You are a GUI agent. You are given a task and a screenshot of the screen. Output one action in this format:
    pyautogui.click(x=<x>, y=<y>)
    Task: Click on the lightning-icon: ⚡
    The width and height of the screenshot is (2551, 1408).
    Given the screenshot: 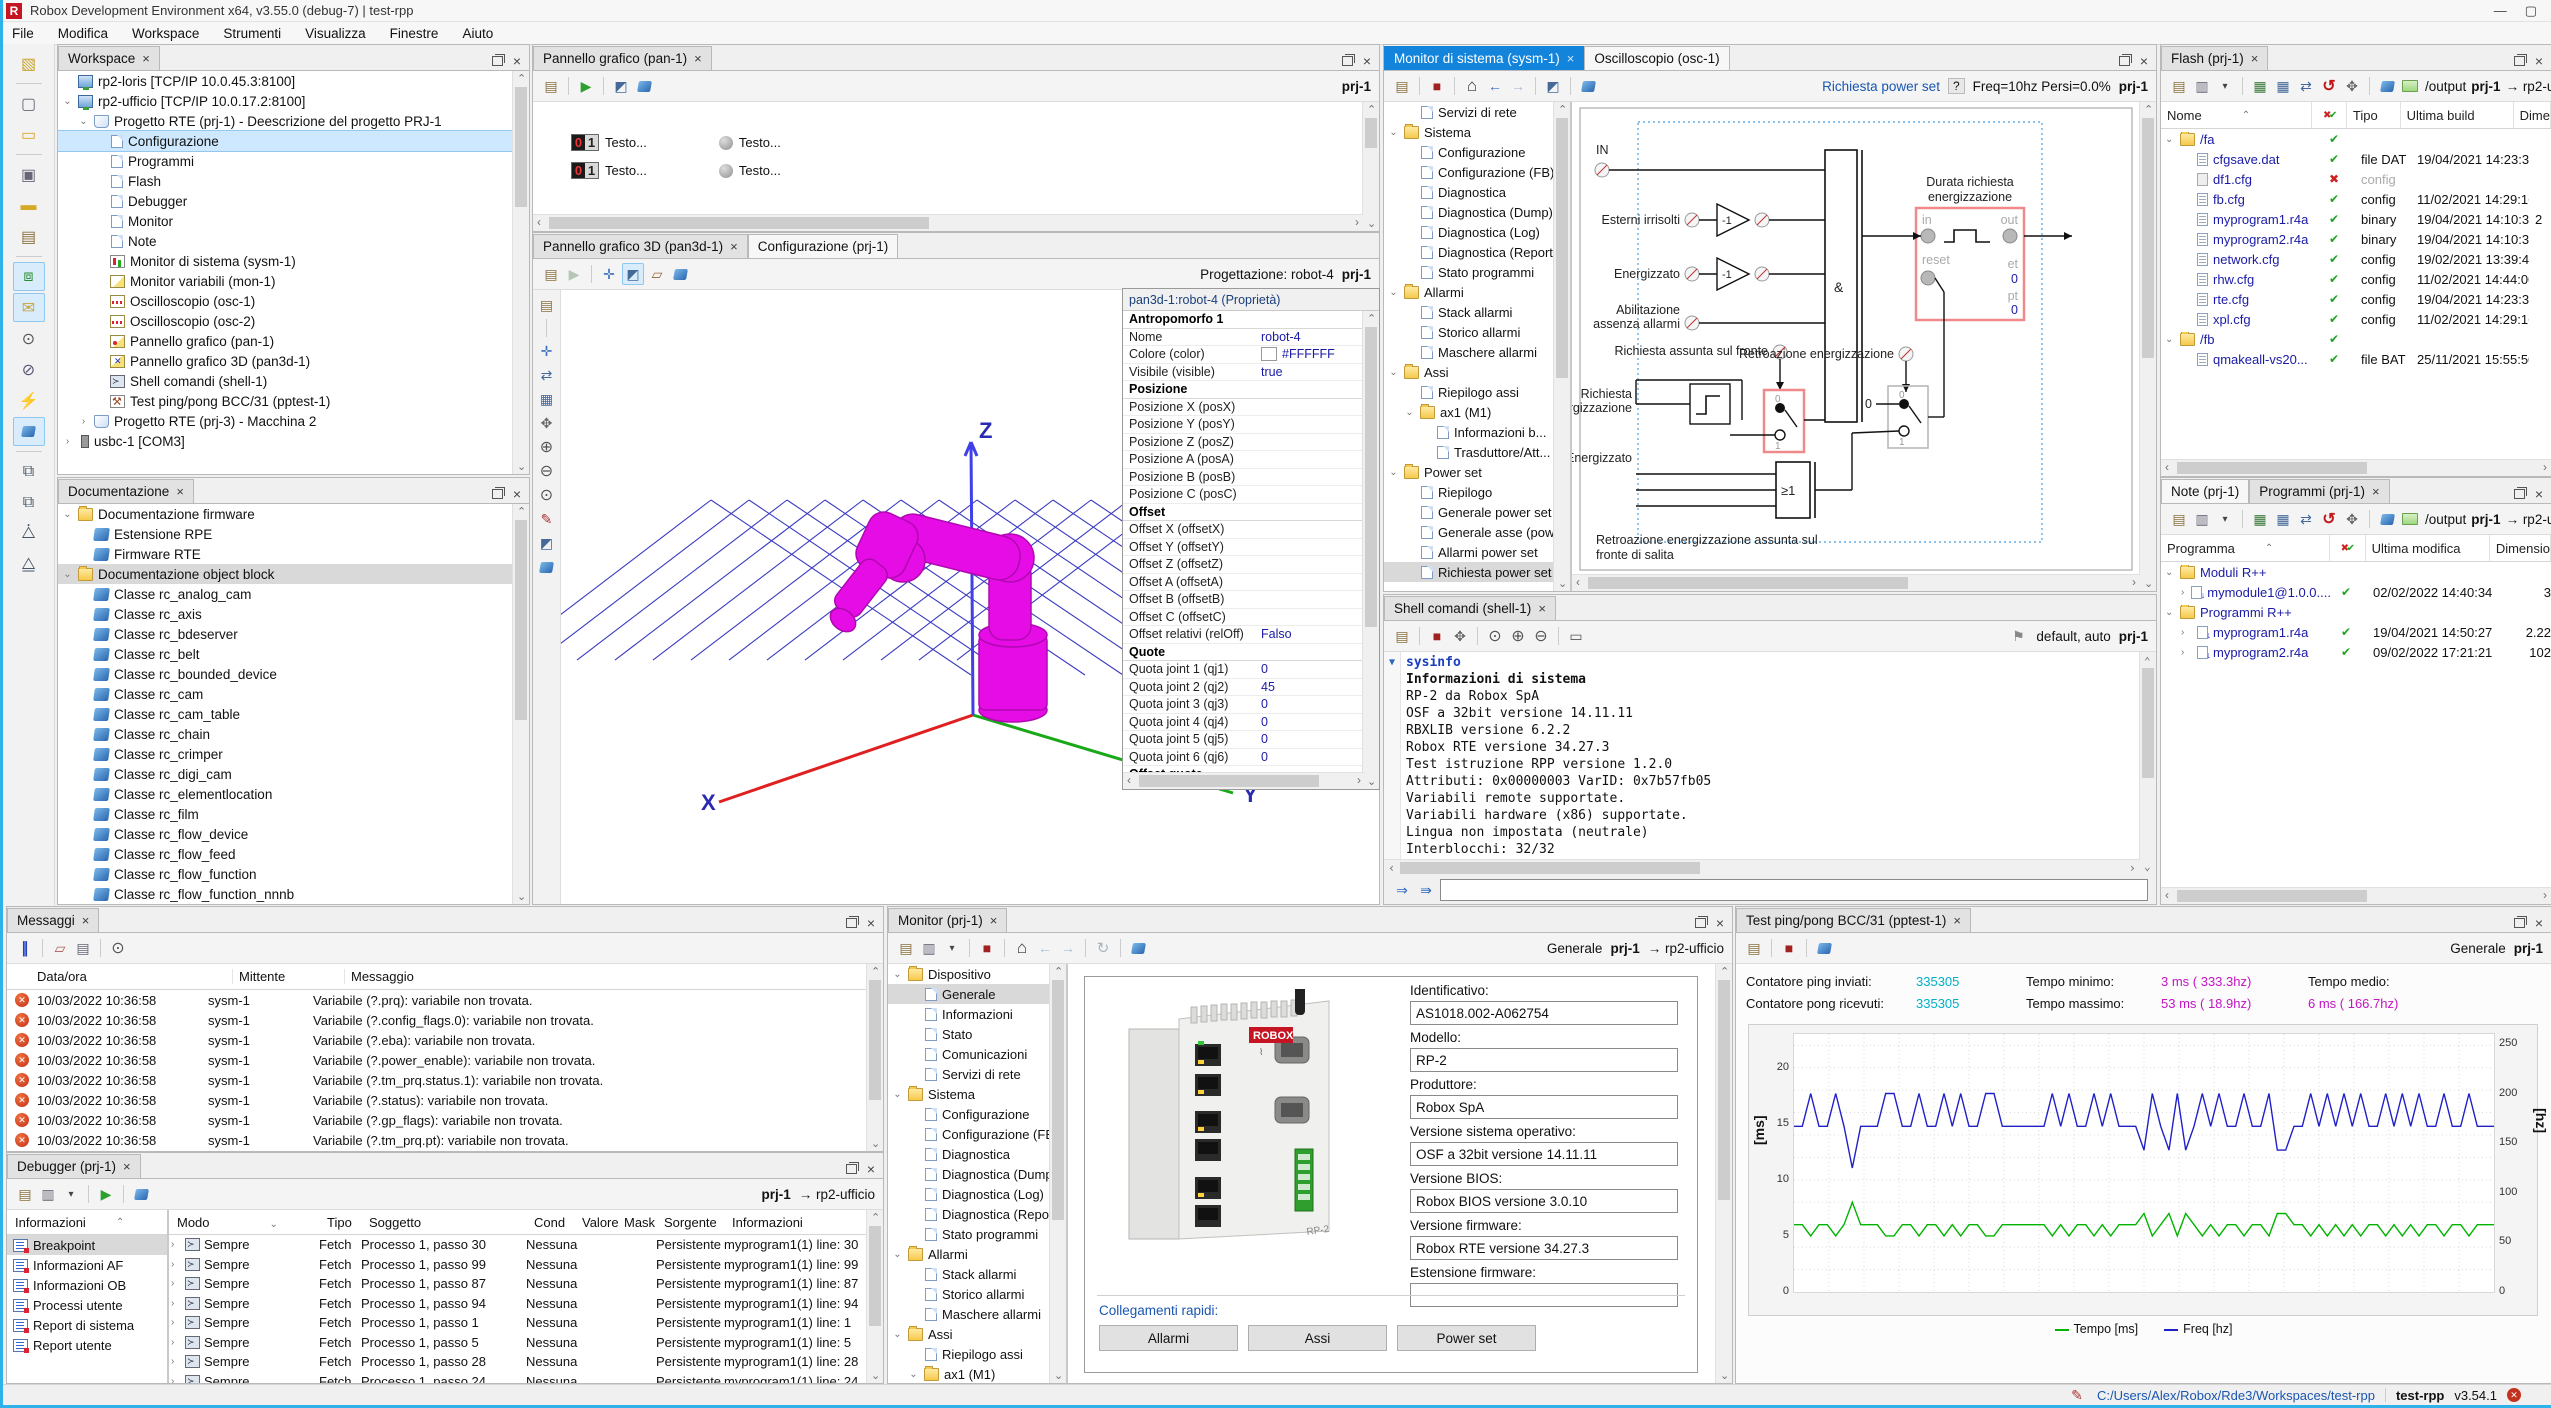 What is the action you would take?
    pyautogui.click(x=28, y=401)
    